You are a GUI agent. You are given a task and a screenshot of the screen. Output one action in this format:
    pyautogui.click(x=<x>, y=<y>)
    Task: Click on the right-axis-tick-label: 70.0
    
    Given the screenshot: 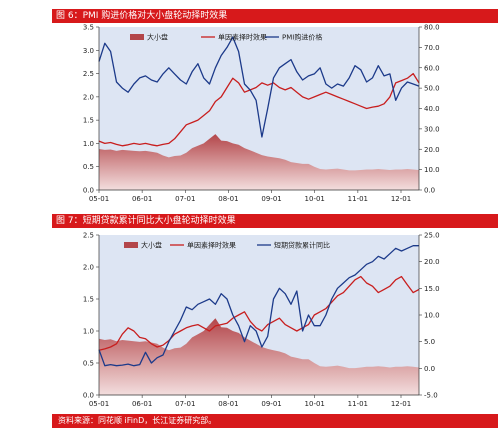 What is the action you would take?
    pyautogui.click(x=432, y=48)
    